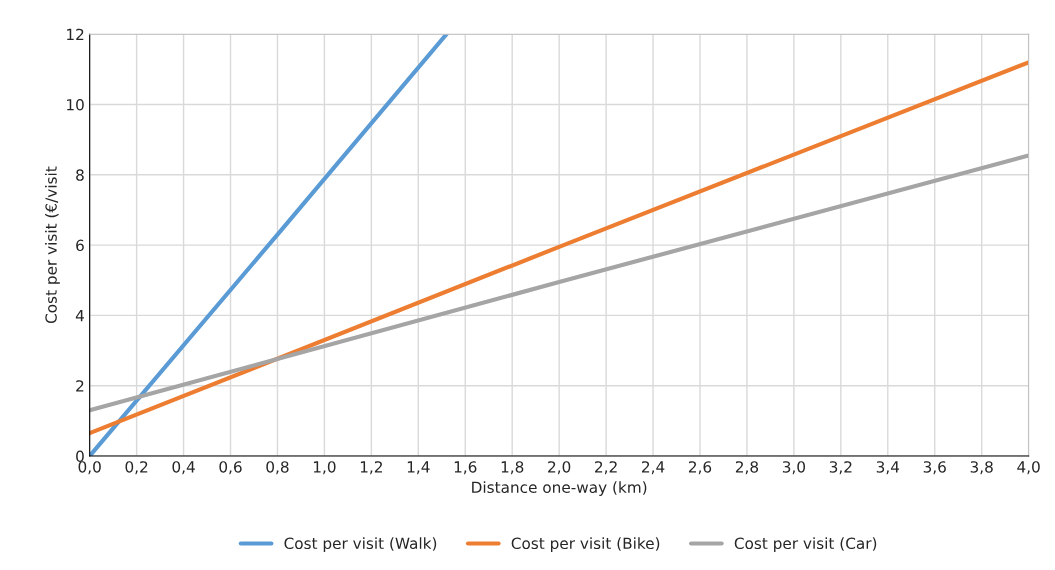 This screenshot has width=1055, height=570. I want to click on x-tick-label: 0,8, so click(277, 468).